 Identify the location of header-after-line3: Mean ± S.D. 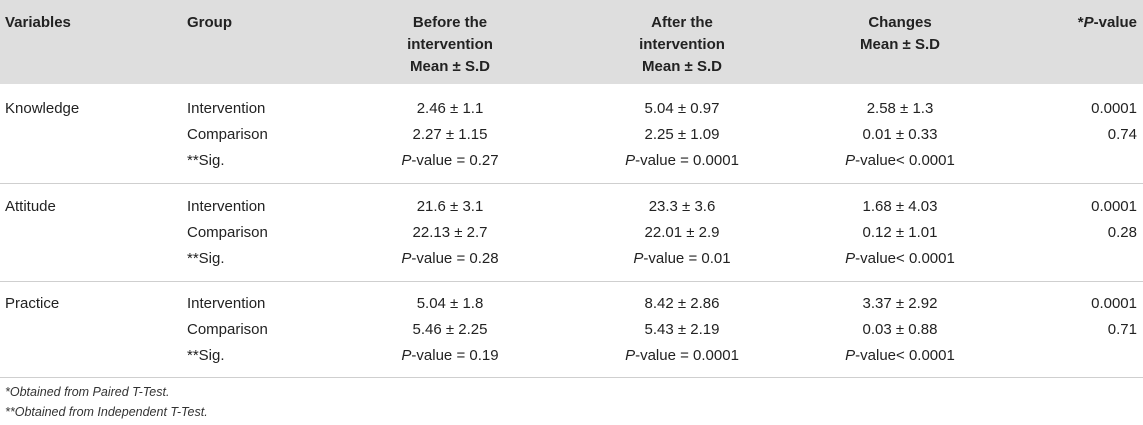
(682, 66).